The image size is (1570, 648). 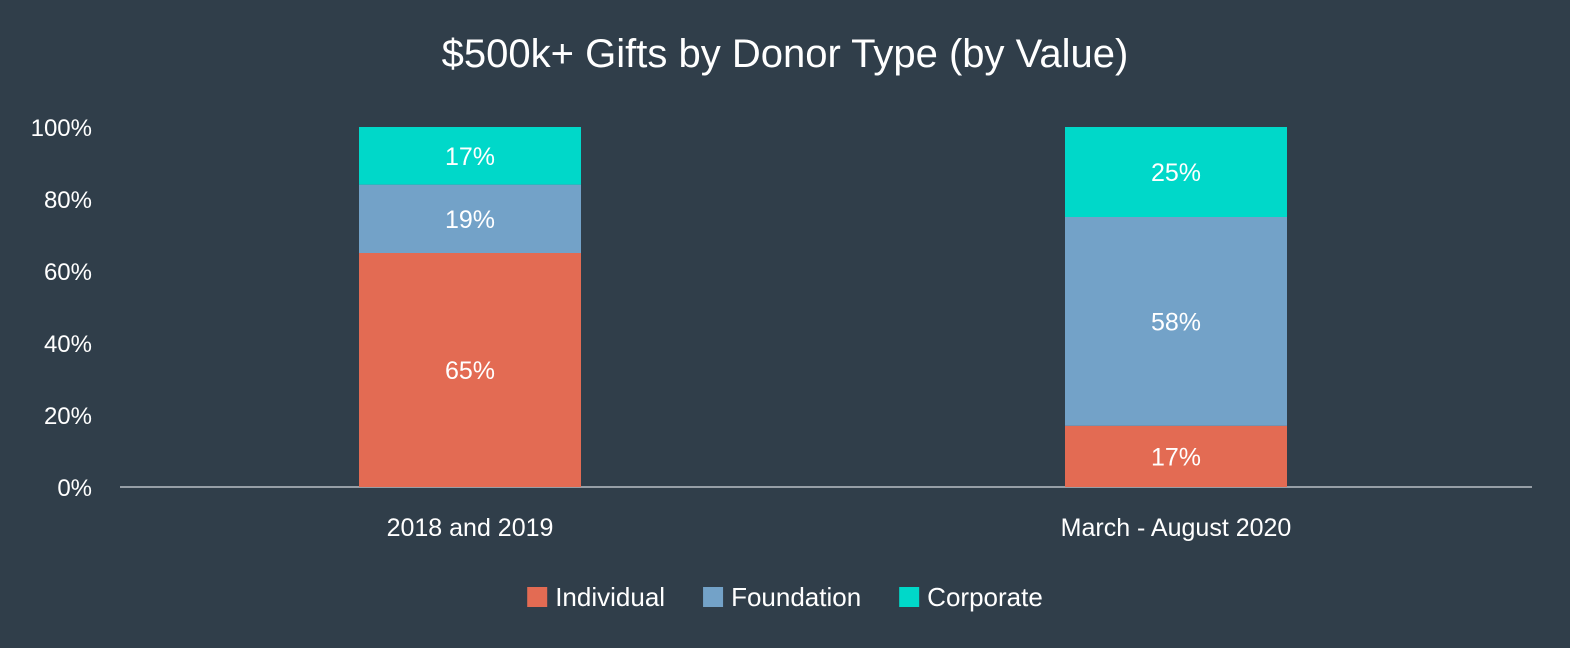 I want to click on x-axis: 2018 and 2019 March - August 2020, so click(x=839, y=528).